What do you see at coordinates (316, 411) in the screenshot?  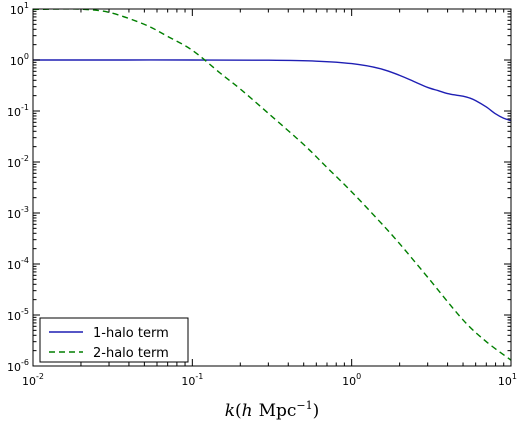 I see `x-axis-label-close: )` at bounding box center [316, 411].